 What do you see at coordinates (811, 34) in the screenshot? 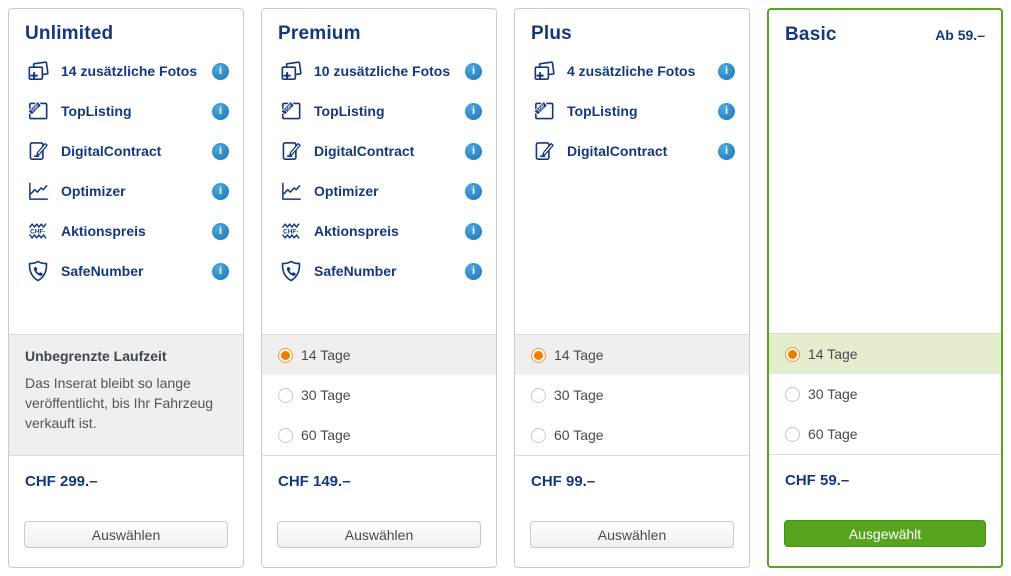
I see `plan-title: Basic` at bounding box center [811, 34].